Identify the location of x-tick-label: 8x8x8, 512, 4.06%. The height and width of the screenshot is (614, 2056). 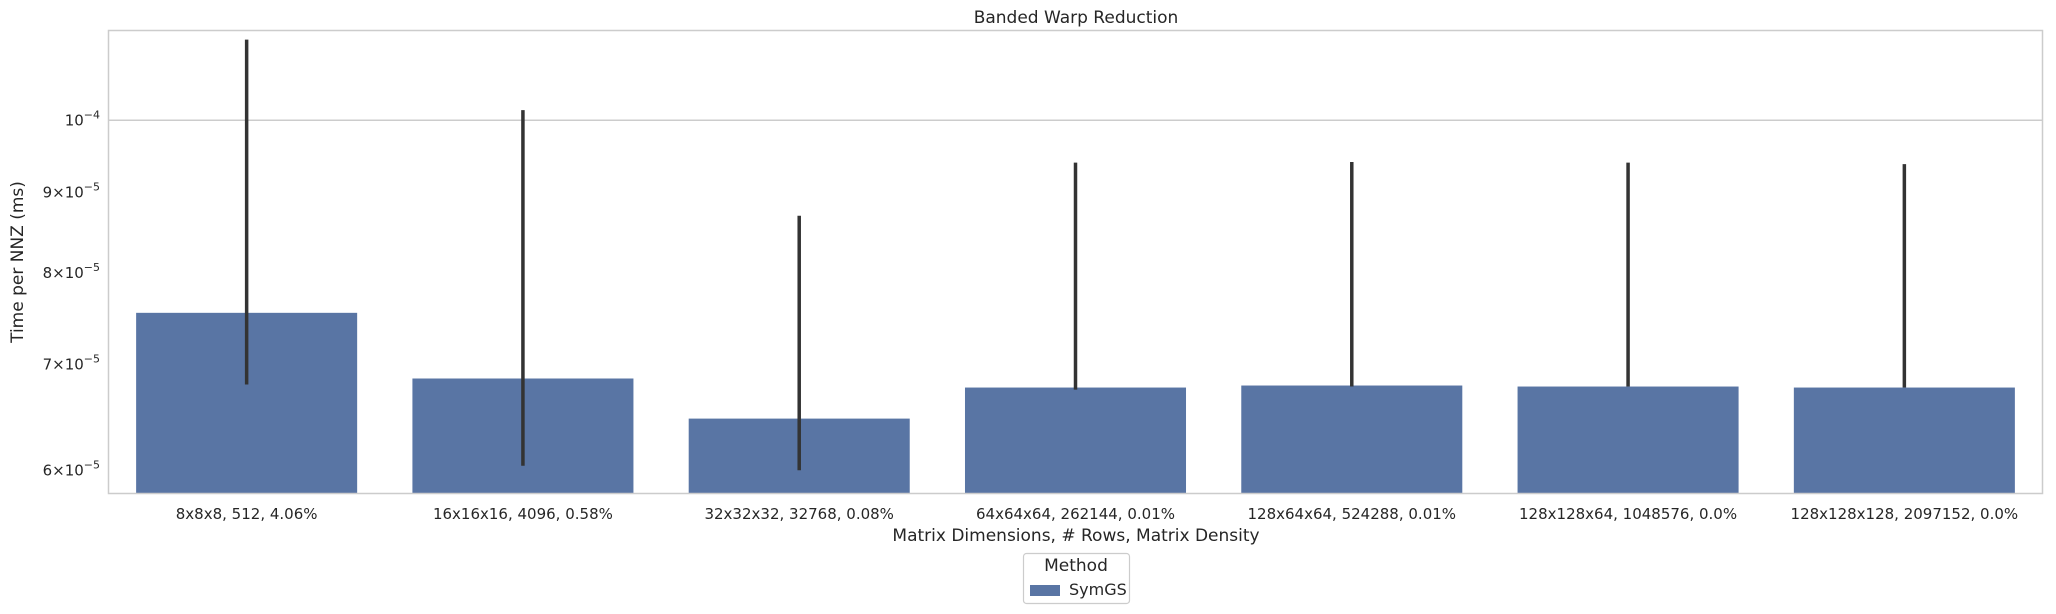
(247, 514).